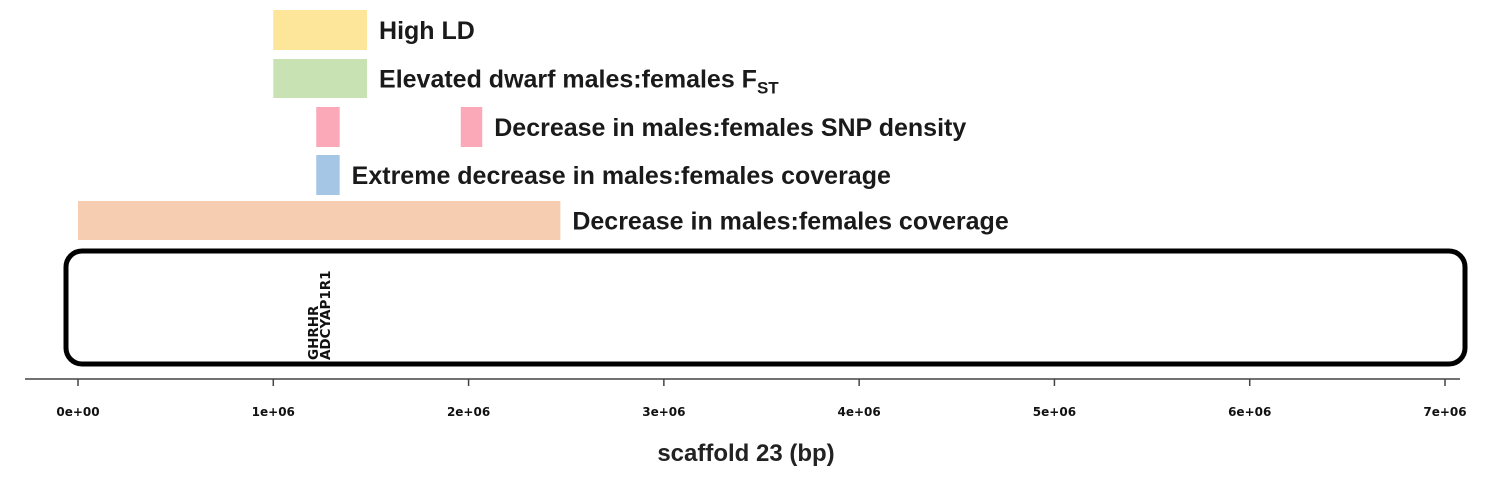 This screenshot has height=486, width=1495. I want to click on gene-label-adcyap1r1: ADCYAP1R1, so click(326, 315).